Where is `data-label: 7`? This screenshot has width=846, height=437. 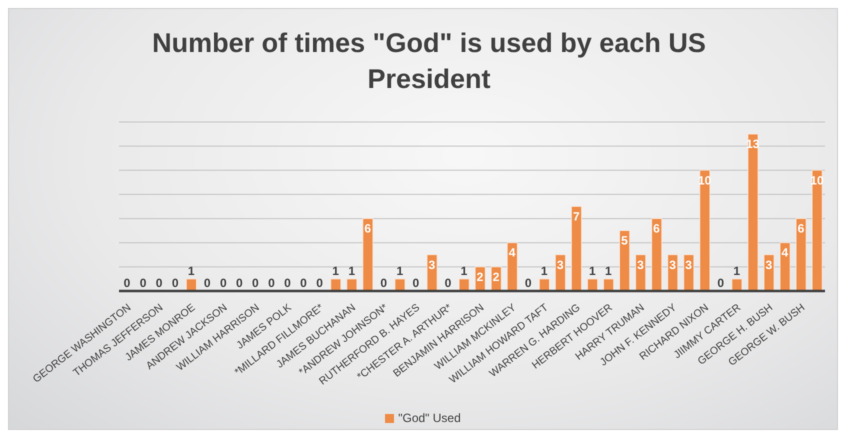
data-label: 7 is located at coordinates (576, 217).